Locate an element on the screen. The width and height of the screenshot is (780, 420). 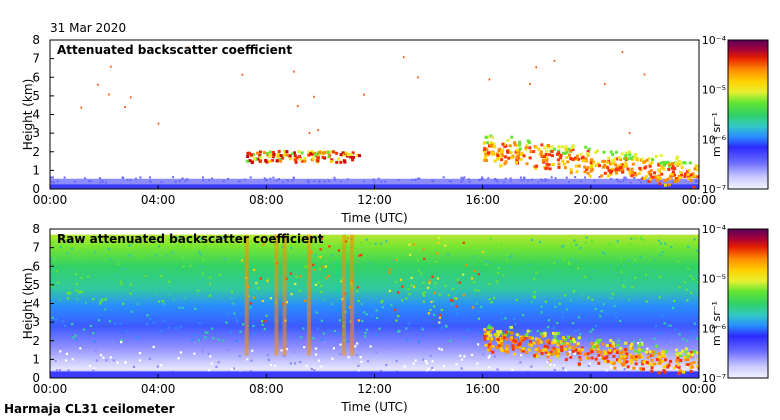
x-tick-label: 08:00 is located at coordinates (266, 389).